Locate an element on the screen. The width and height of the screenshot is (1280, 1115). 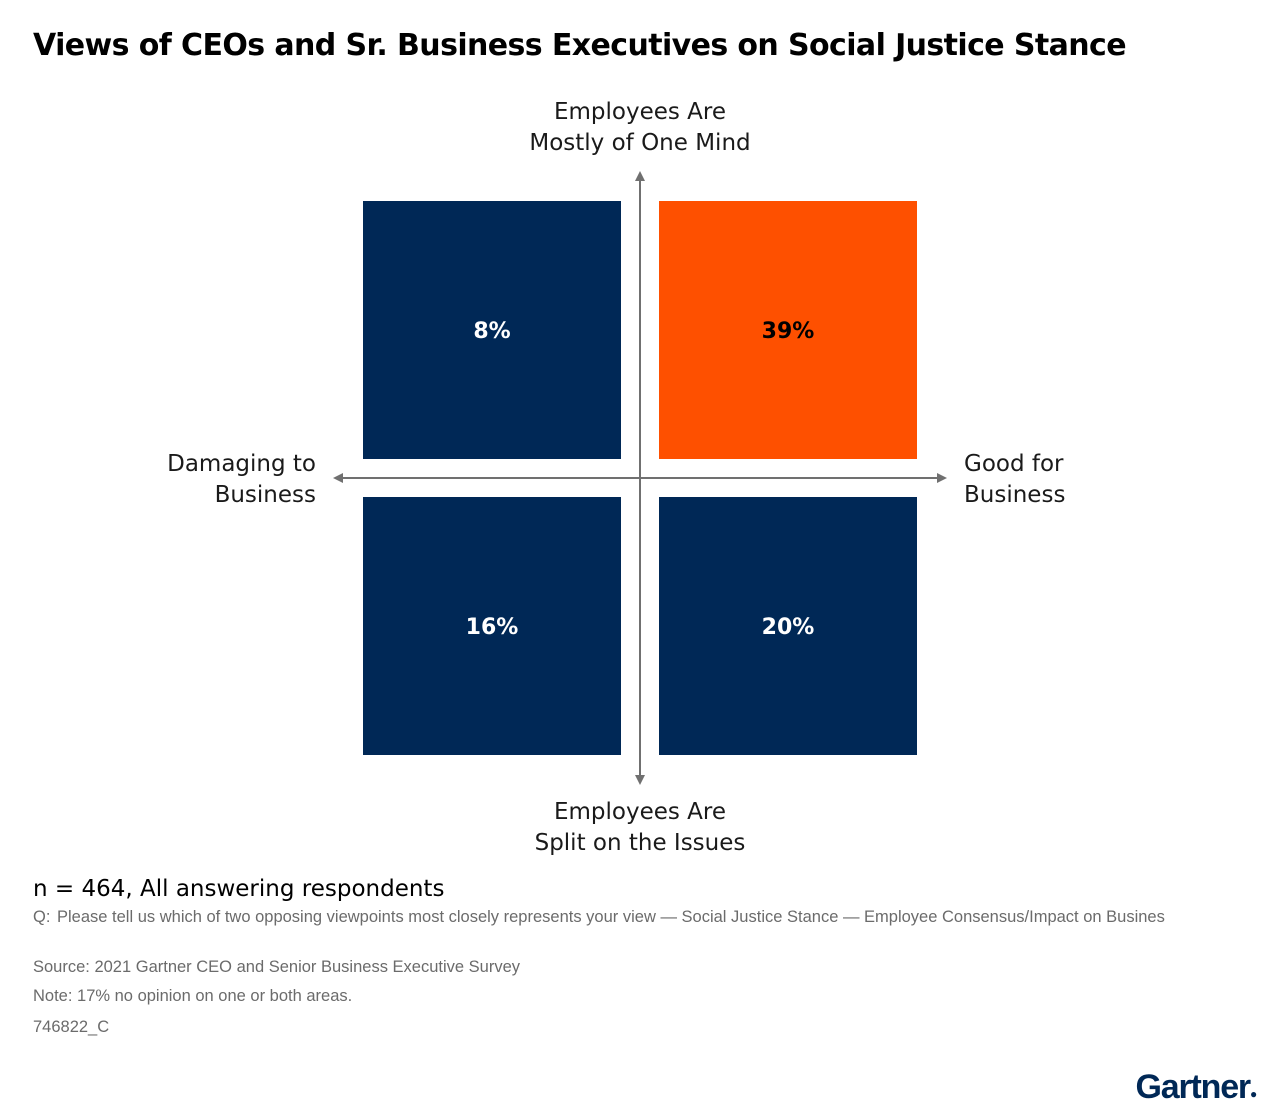
quadrant-cell-top-left is located at coordinates (492, 330).